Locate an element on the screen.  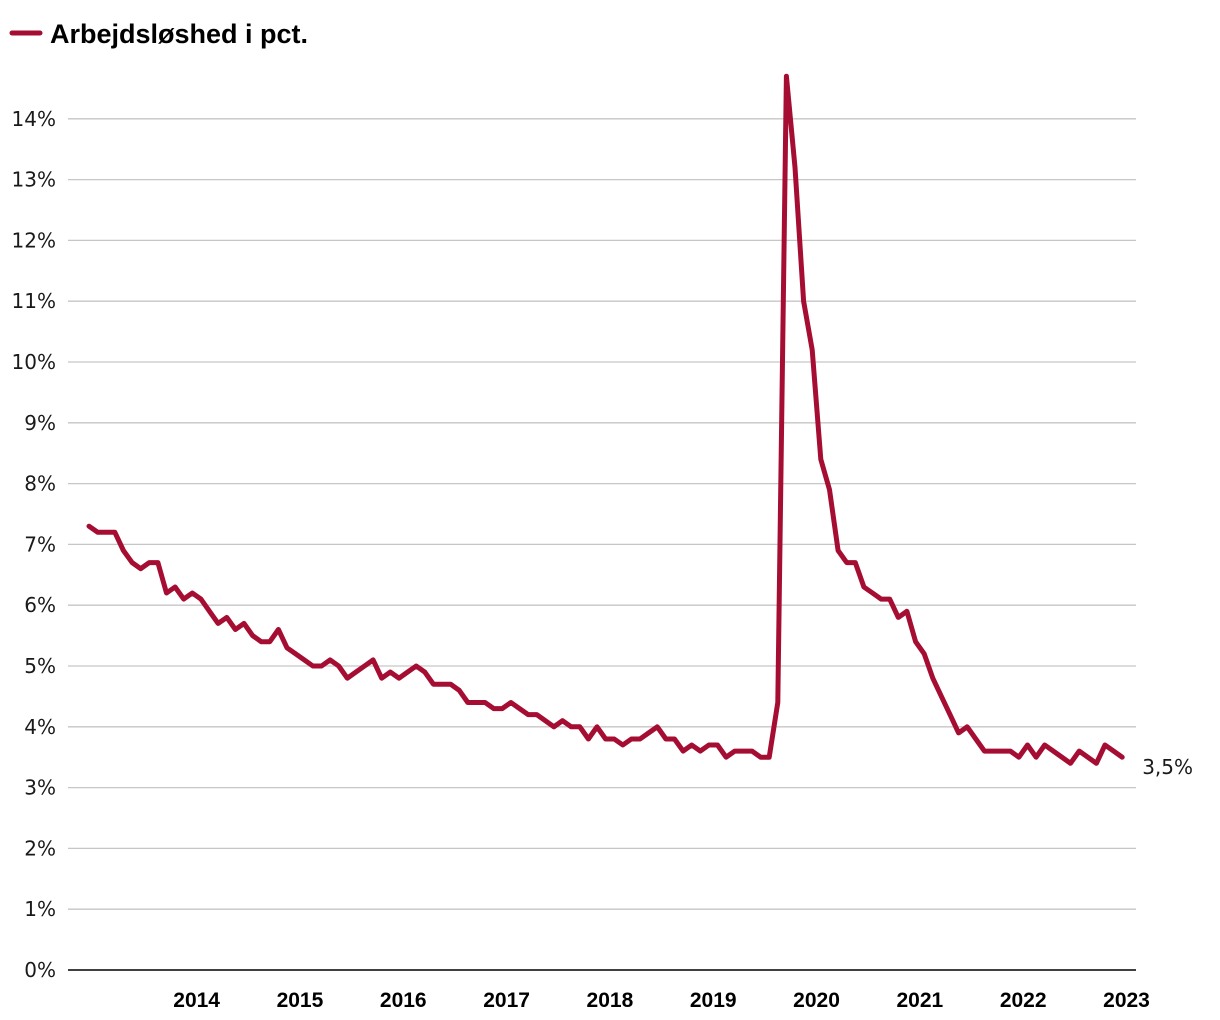
x-tick-label: 2015 is located at coordinates (300, 1000).